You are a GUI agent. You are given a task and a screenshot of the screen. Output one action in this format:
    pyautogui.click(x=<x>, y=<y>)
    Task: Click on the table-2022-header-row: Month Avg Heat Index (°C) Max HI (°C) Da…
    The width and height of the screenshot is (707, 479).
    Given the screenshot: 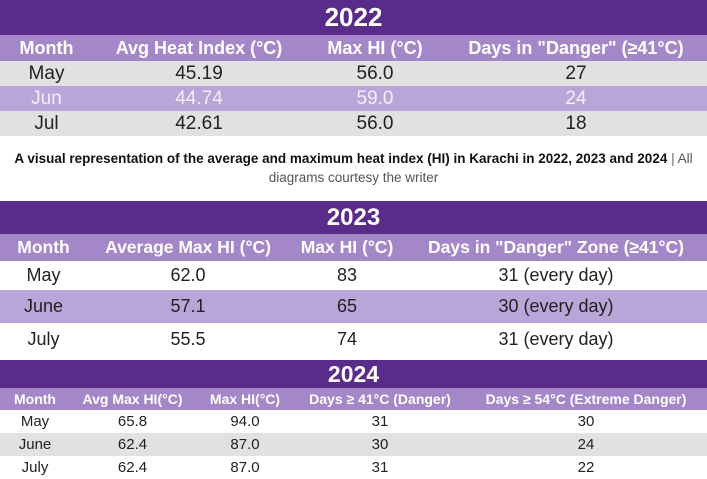 What is the action you would take?
    pyautogui.click(x=353, y=48)
    